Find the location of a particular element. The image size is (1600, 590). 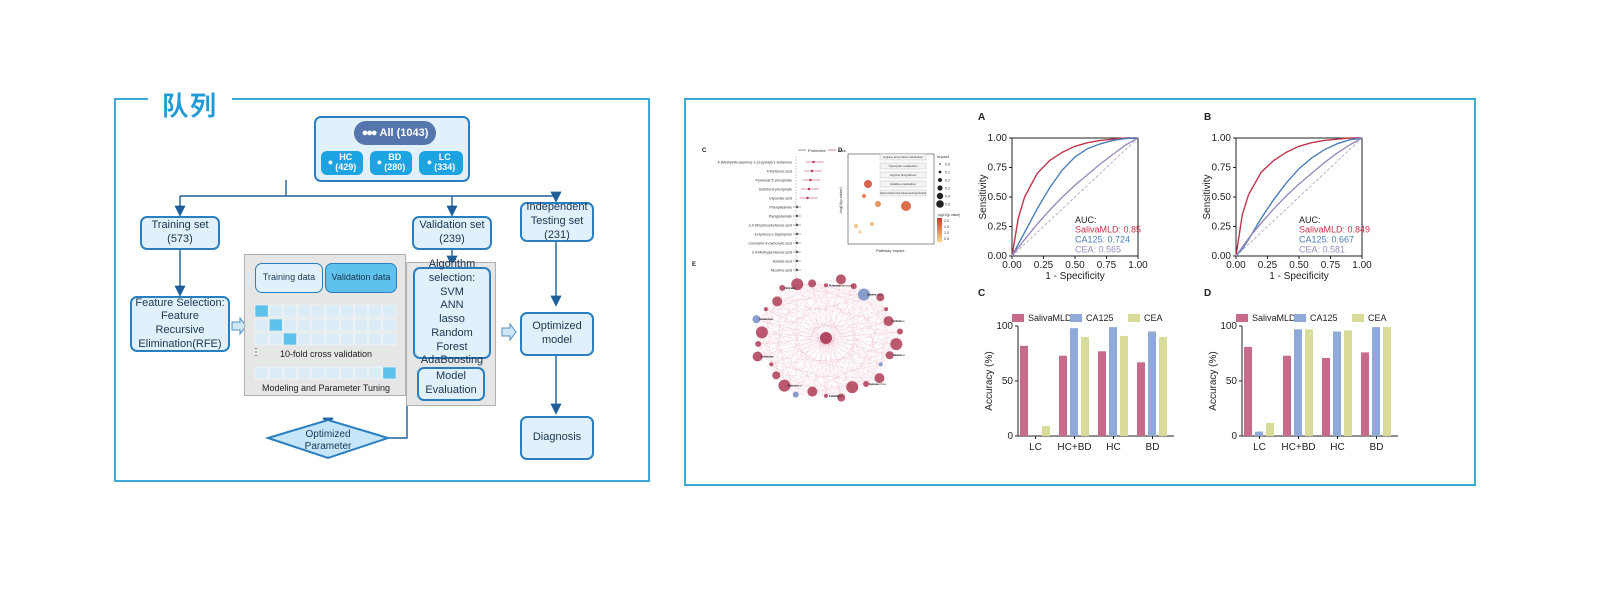

algorithm-line: SVM is located at coordinates (452, 291).